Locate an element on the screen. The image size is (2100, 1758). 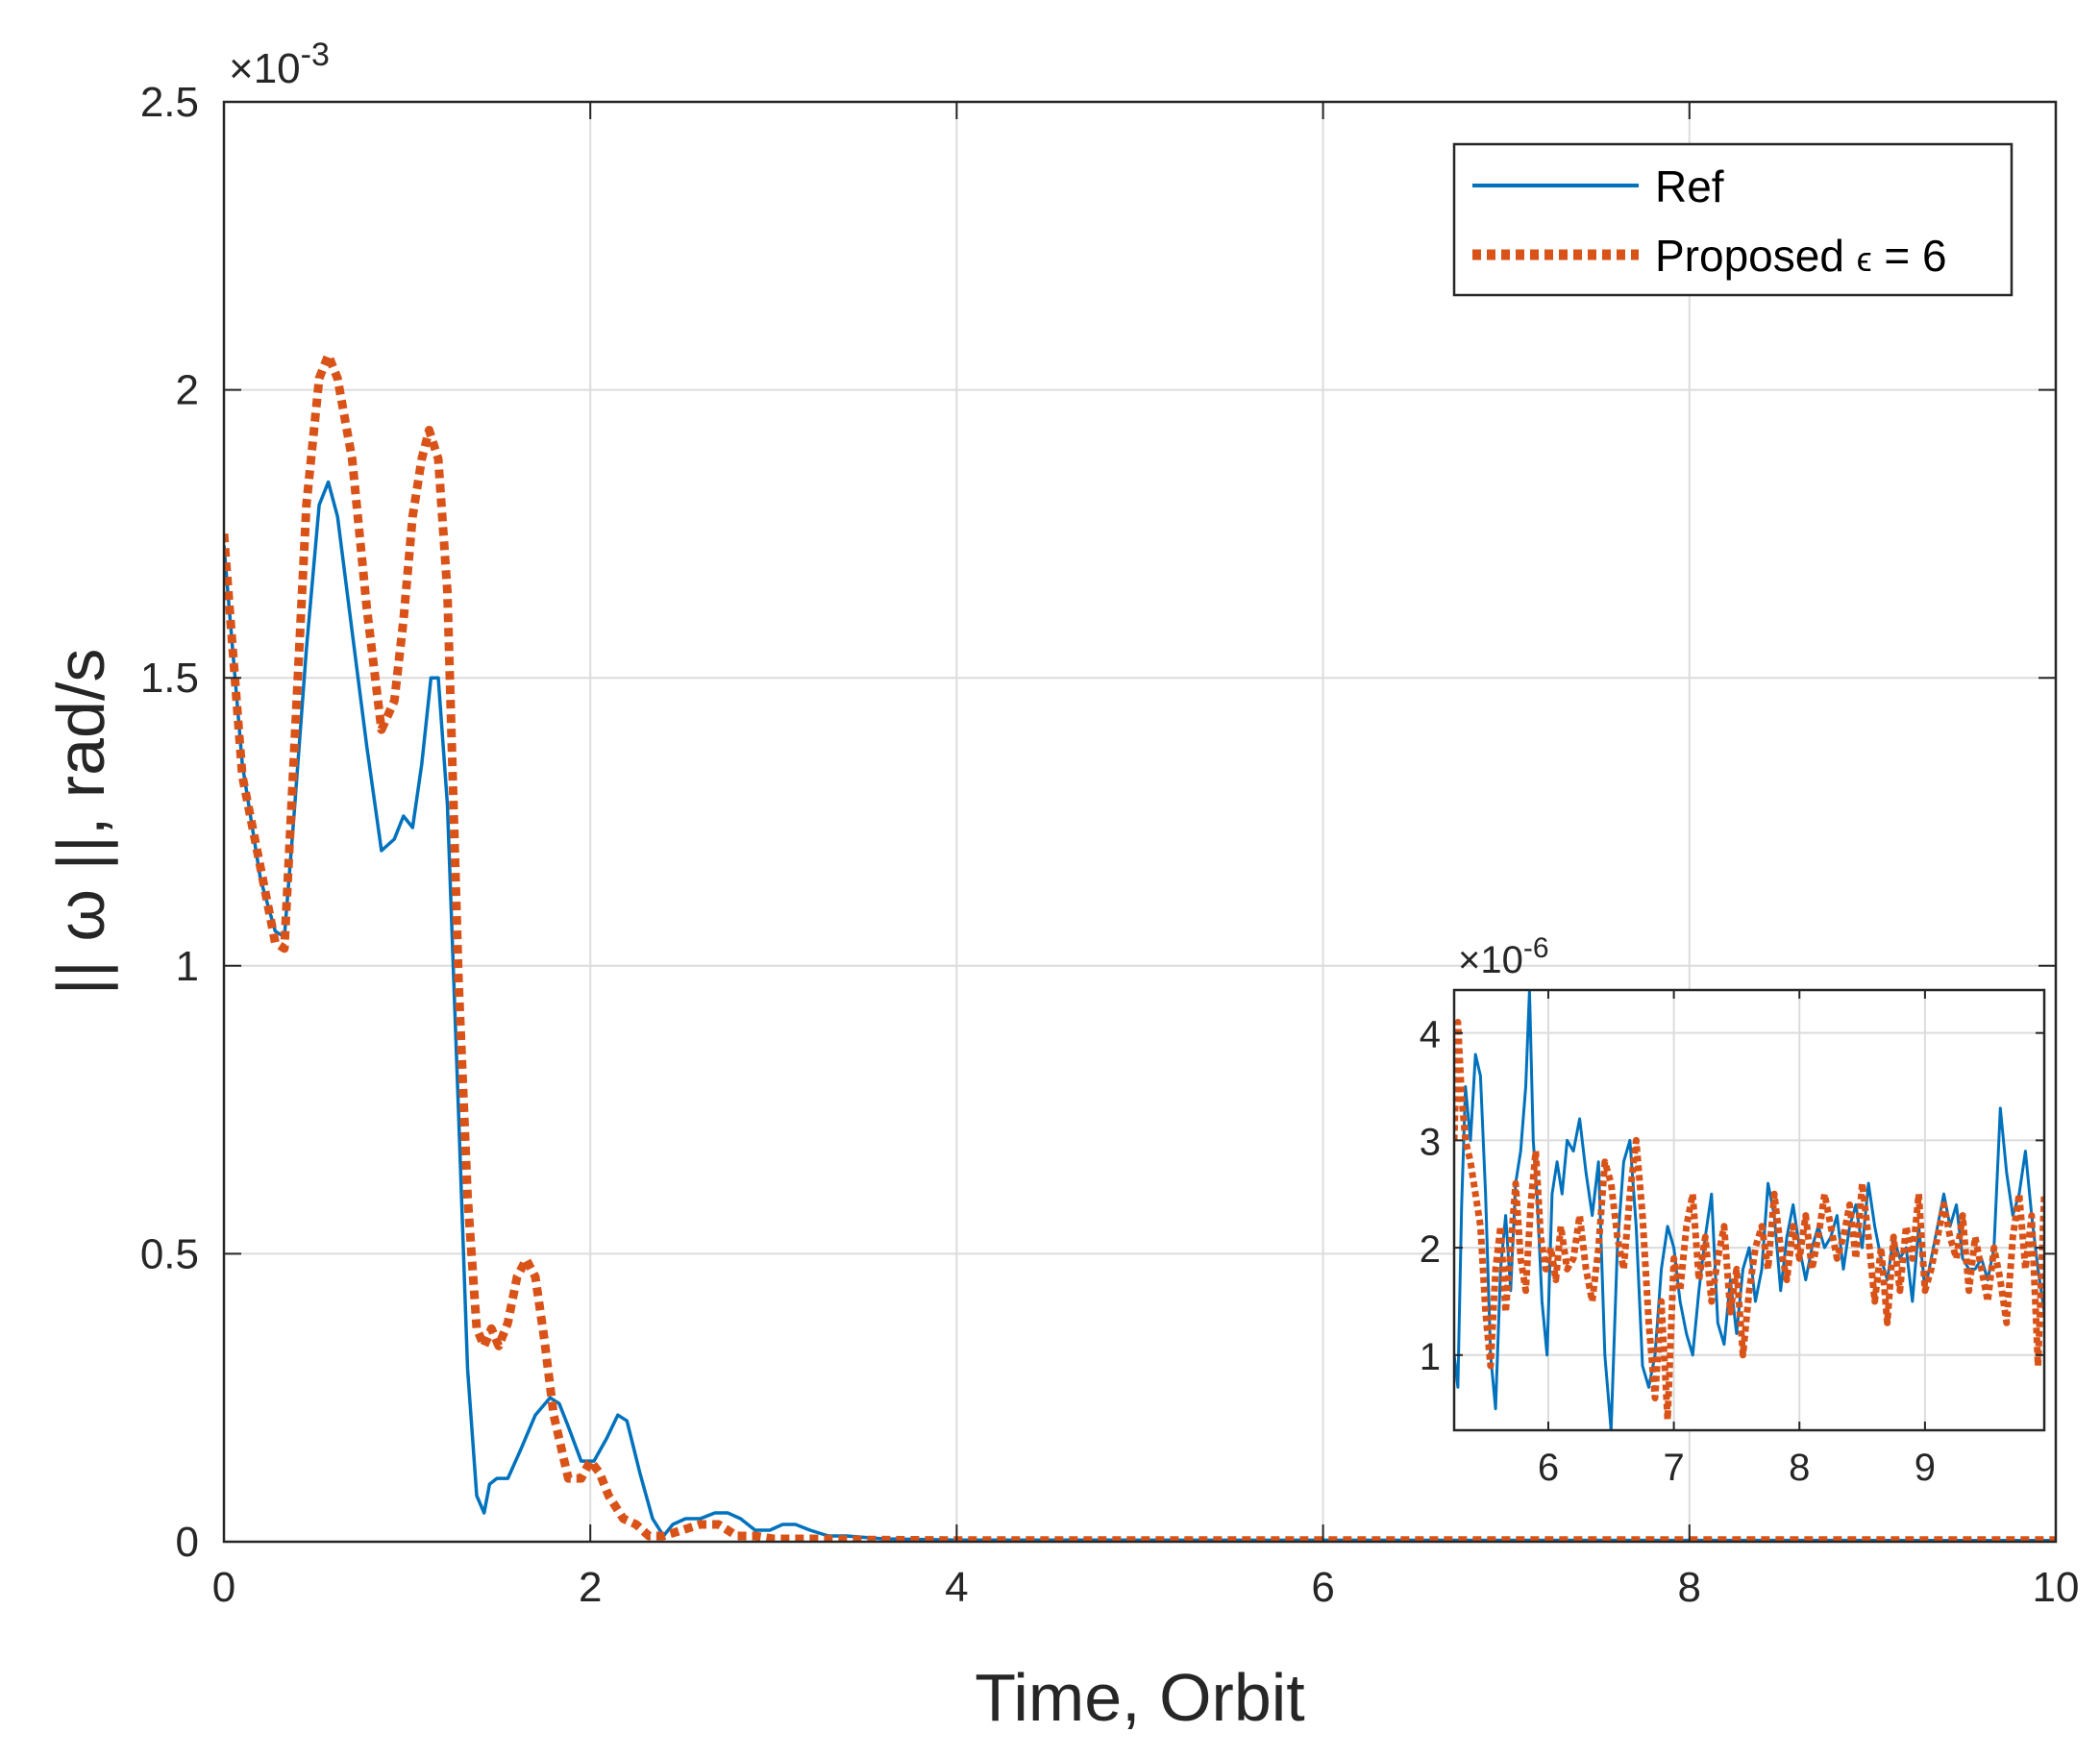
inset-plot: 6 7 8 9 1 2 3 4 ×10⁻⁶ is located at coordinates (1733, 1210).